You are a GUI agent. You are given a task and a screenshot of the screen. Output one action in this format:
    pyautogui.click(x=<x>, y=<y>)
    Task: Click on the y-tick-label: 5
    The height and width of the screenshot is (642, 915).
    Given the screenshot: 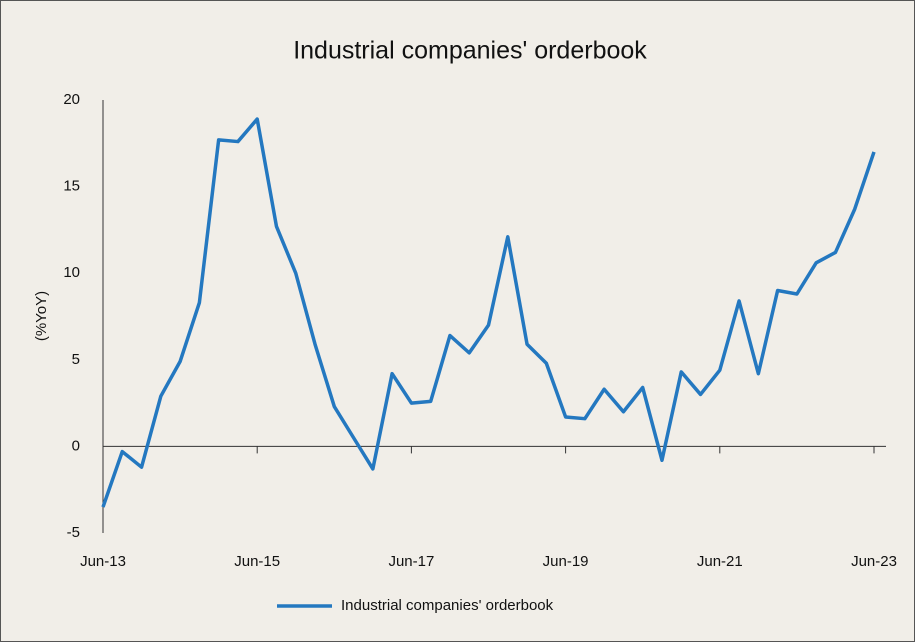 What is the action you would take?
    pyautogui.click(x=76, y=359)
    